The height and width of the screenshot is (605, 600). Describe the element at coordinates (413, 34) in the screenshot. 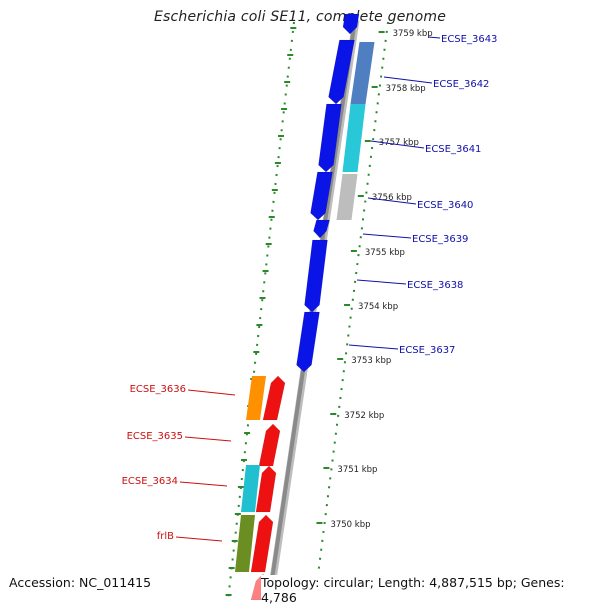

I see `tick-label: 3759 kbp` at that location.